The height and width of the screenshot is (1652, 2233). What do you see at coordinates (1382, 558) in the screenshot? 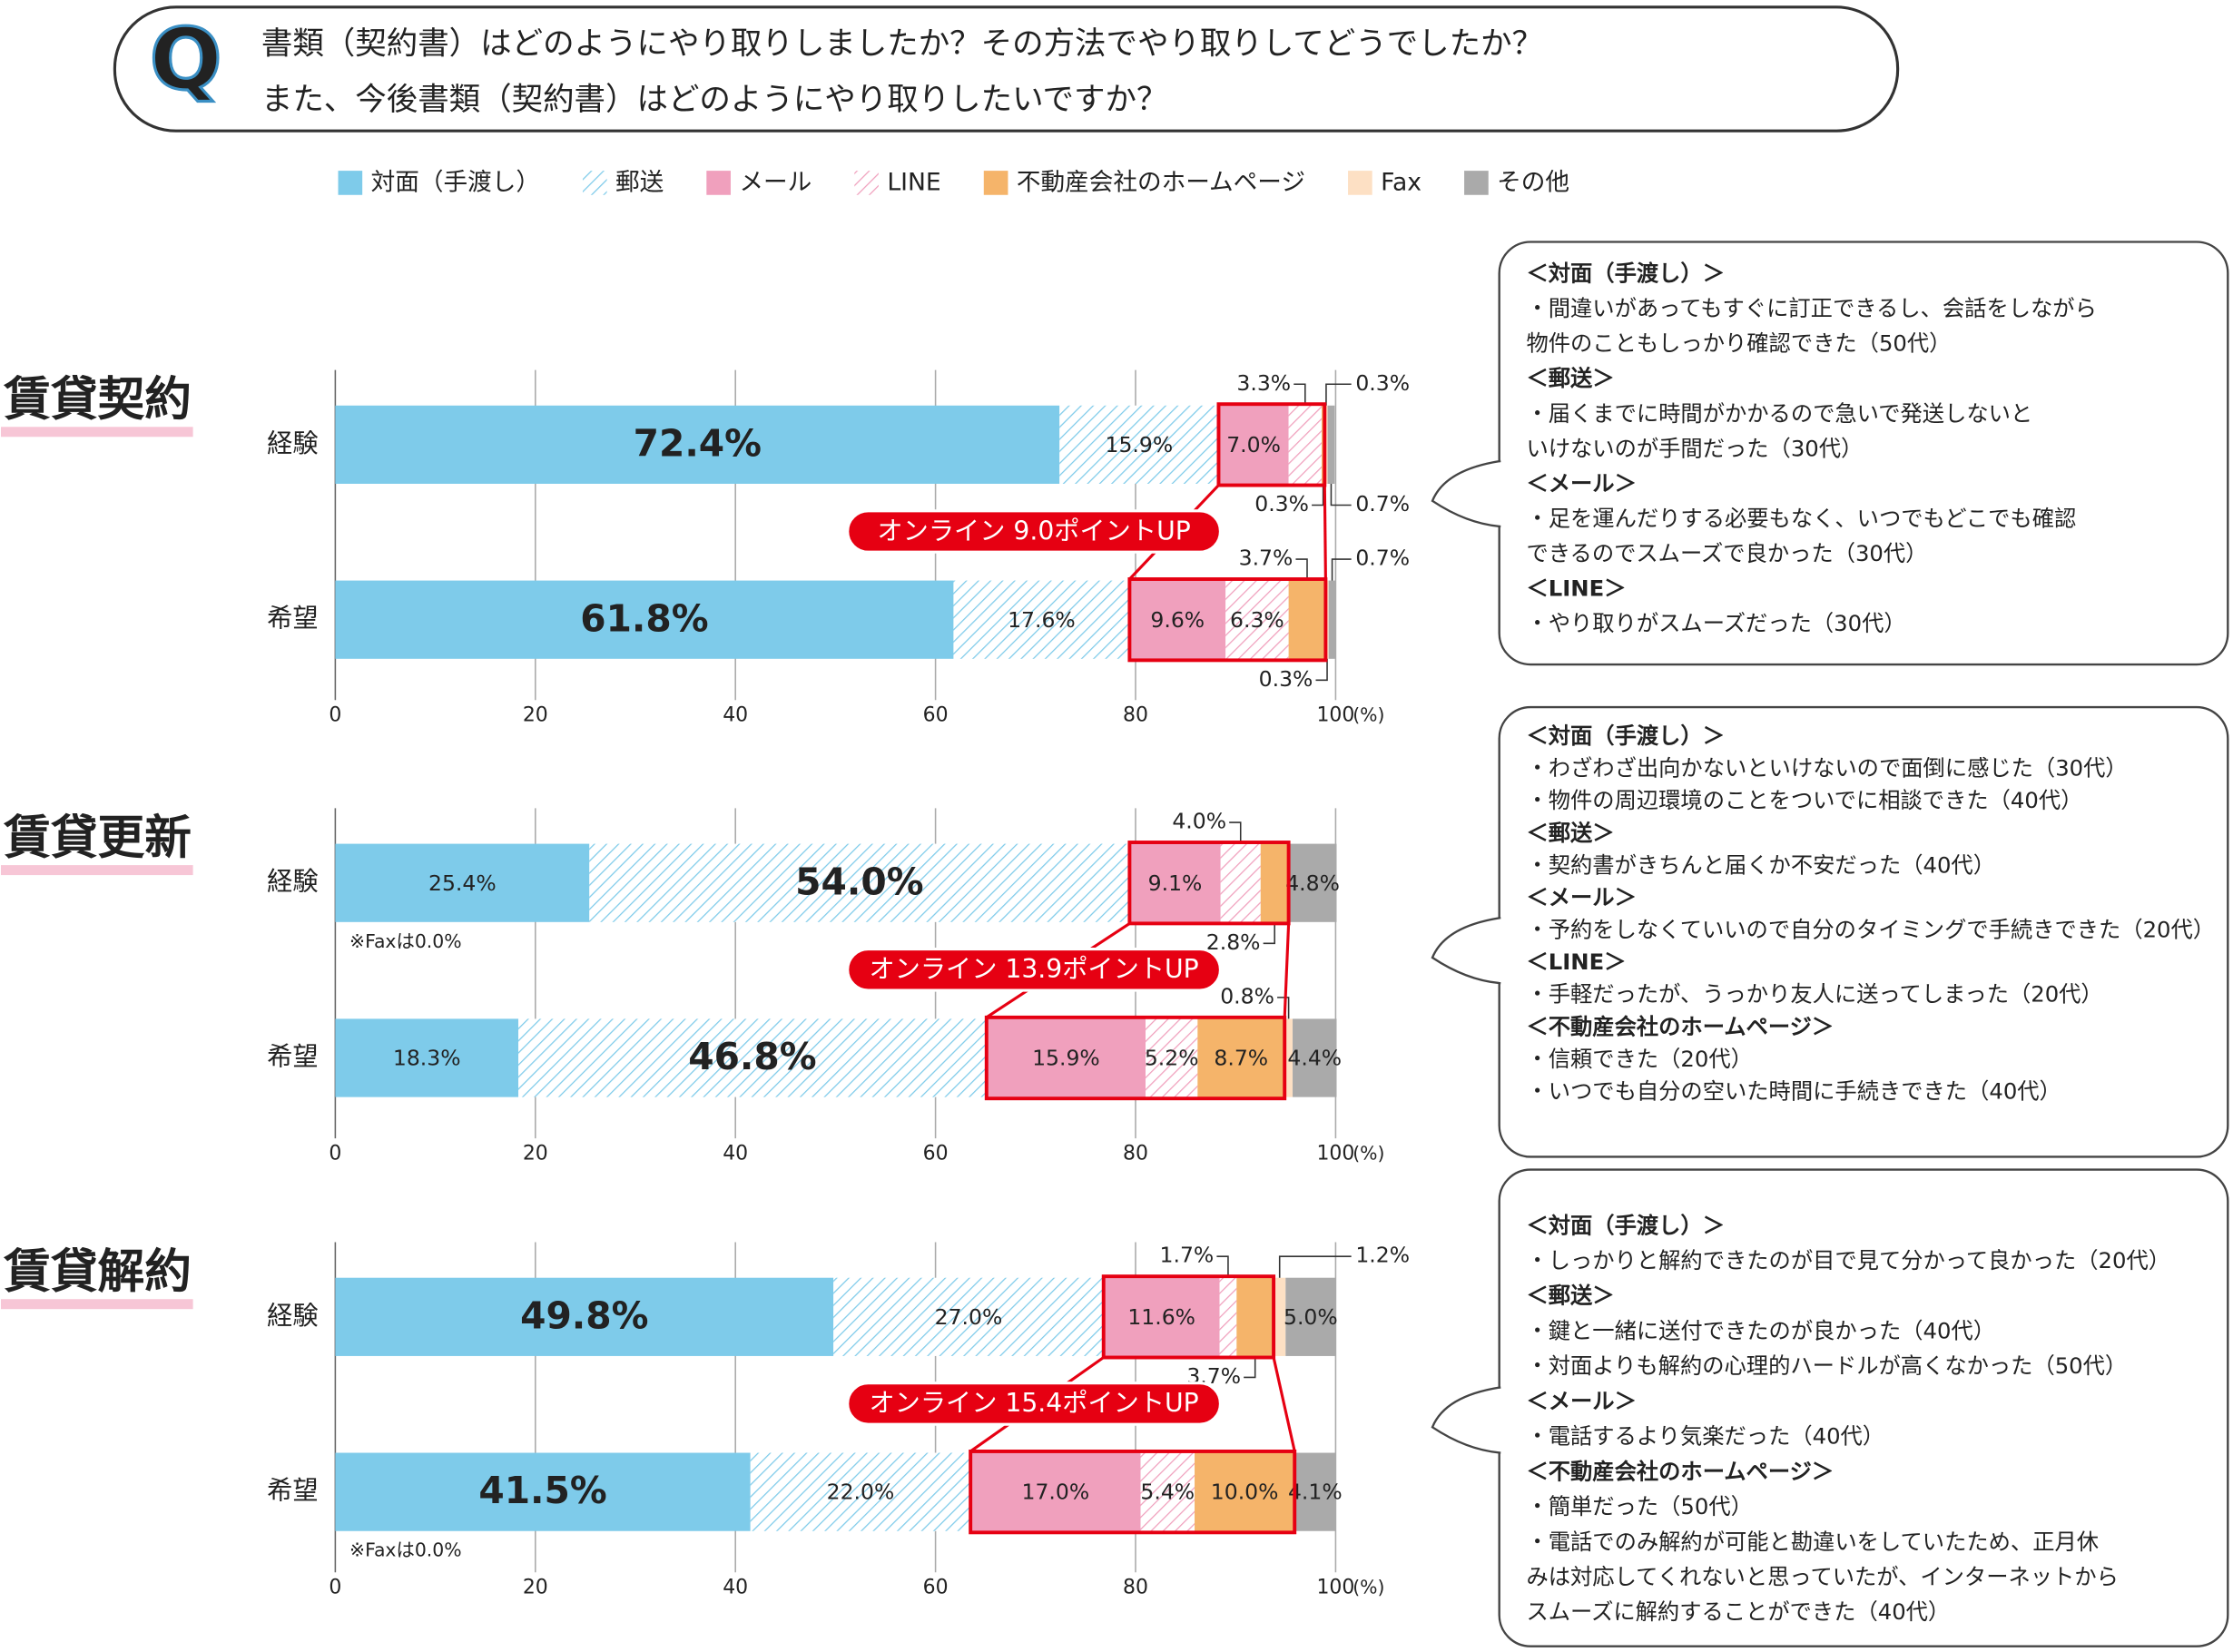
I see `value-label: 0.7%` at bounding box center [1382, 558].